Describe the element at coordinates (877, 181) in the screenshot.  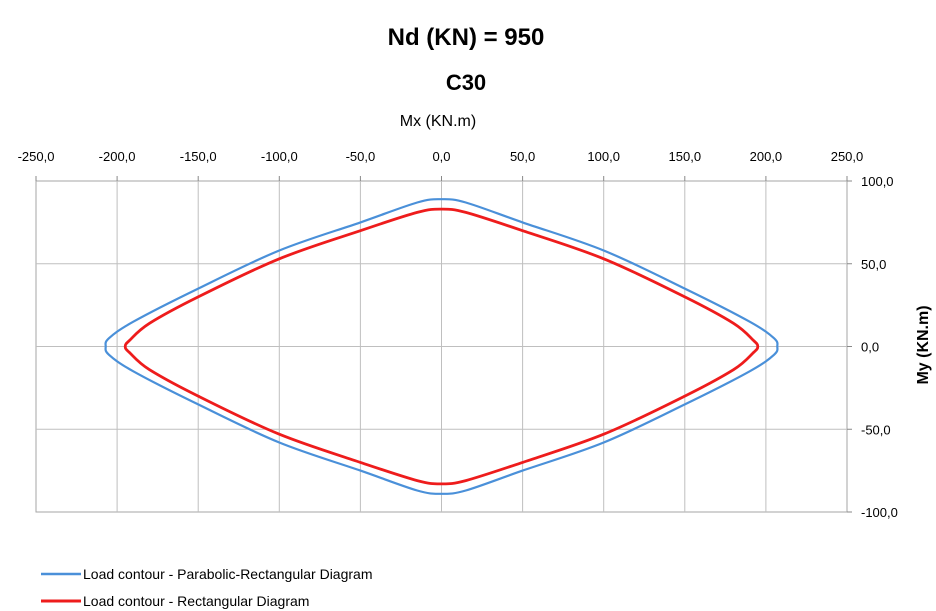
I see `y-tick-label: 100,0` at that location.